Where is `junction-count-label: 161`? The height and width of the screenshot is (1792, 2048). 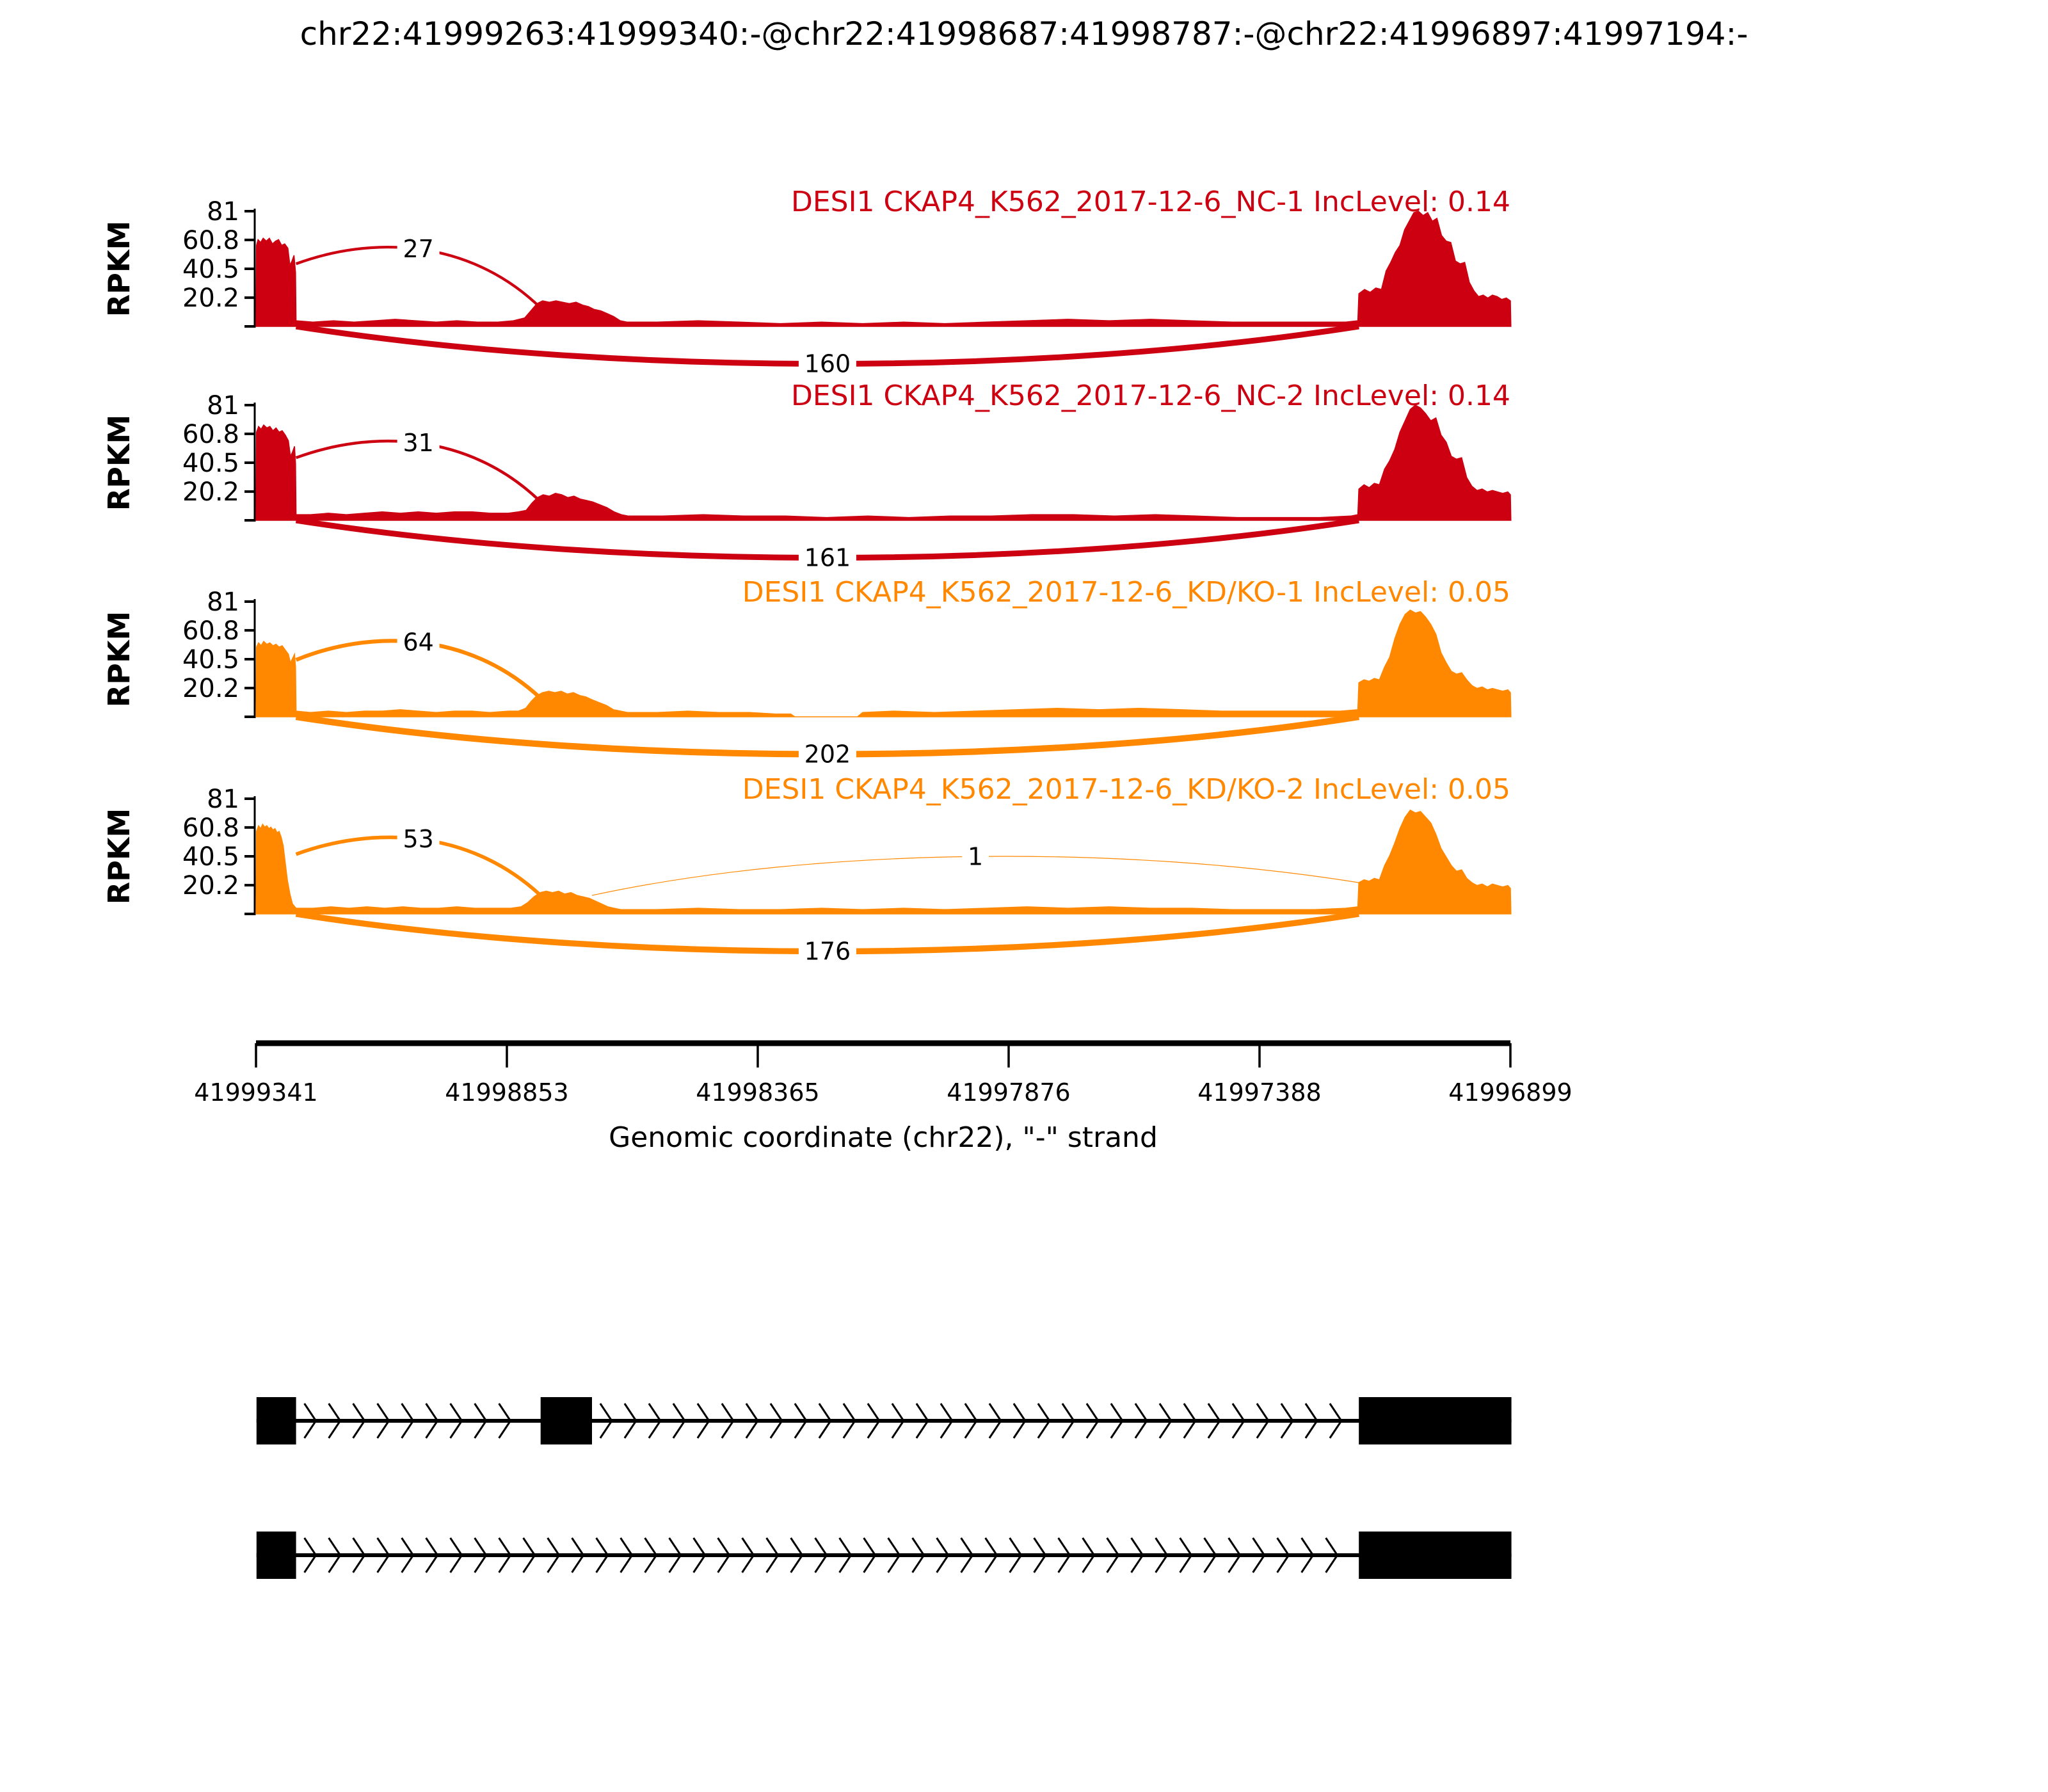
junction-count-label: 161 is located at coordinates (827, 558).